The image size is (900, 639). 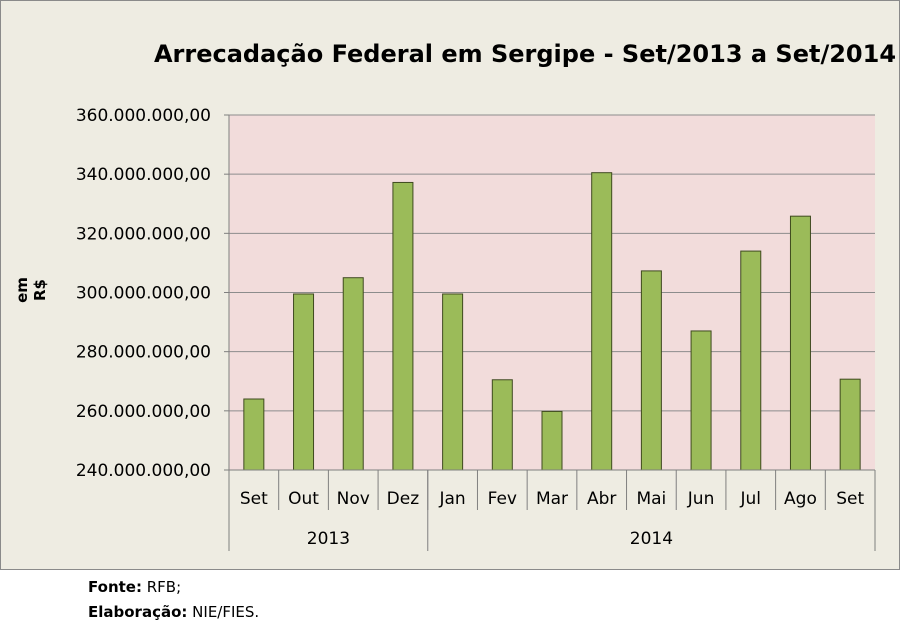 I want to click on group-label: 2013, so click(x=328, y=539).